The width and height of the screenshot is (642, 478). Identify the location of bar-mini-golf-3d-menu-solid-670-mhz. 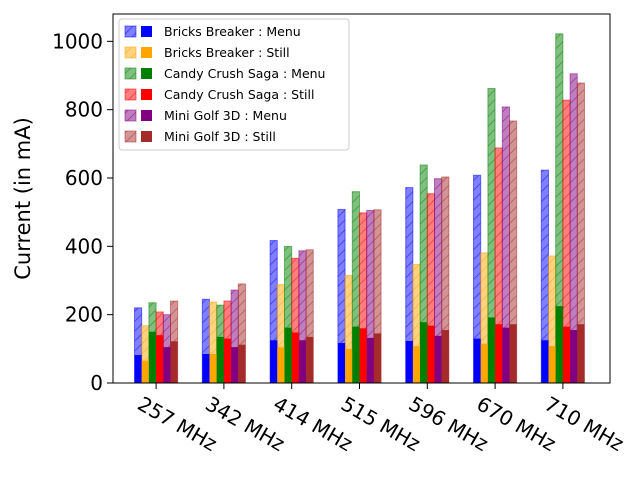
(506, 355).